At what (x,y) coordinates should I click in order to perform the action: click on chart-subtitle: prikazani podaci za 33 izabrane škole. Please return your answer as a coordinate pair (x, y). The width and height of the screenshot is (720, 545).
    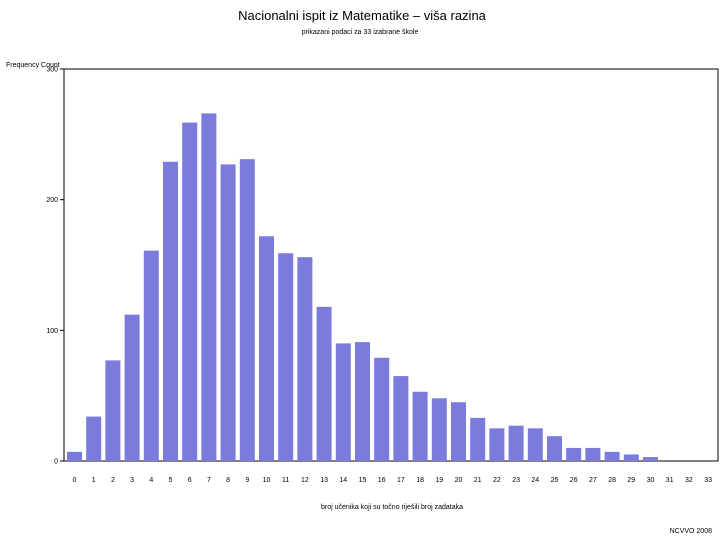
    Looking at the image, I should click on (360, 32).